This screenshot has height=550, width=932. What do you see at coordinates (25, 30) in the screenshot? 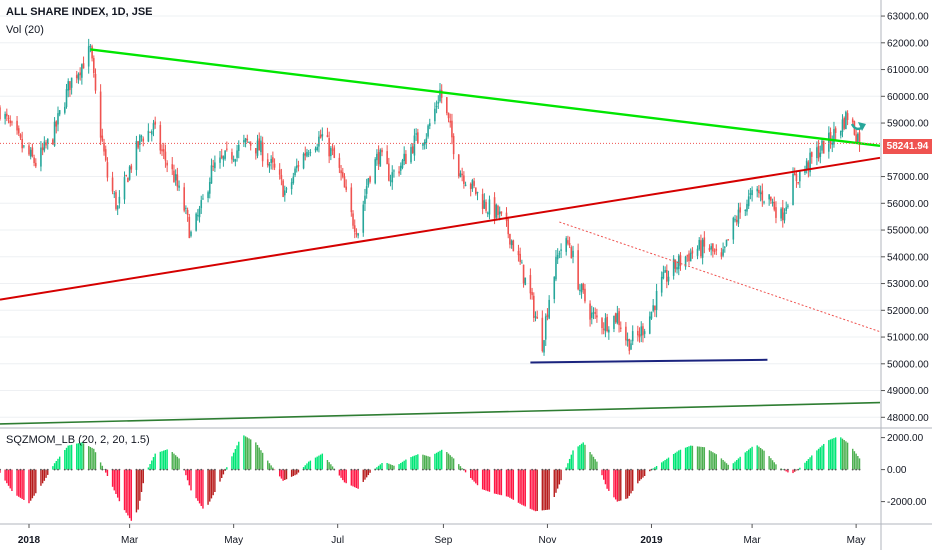
I see `volume-legend: Vol (20)` at bounding box center [25, 30].